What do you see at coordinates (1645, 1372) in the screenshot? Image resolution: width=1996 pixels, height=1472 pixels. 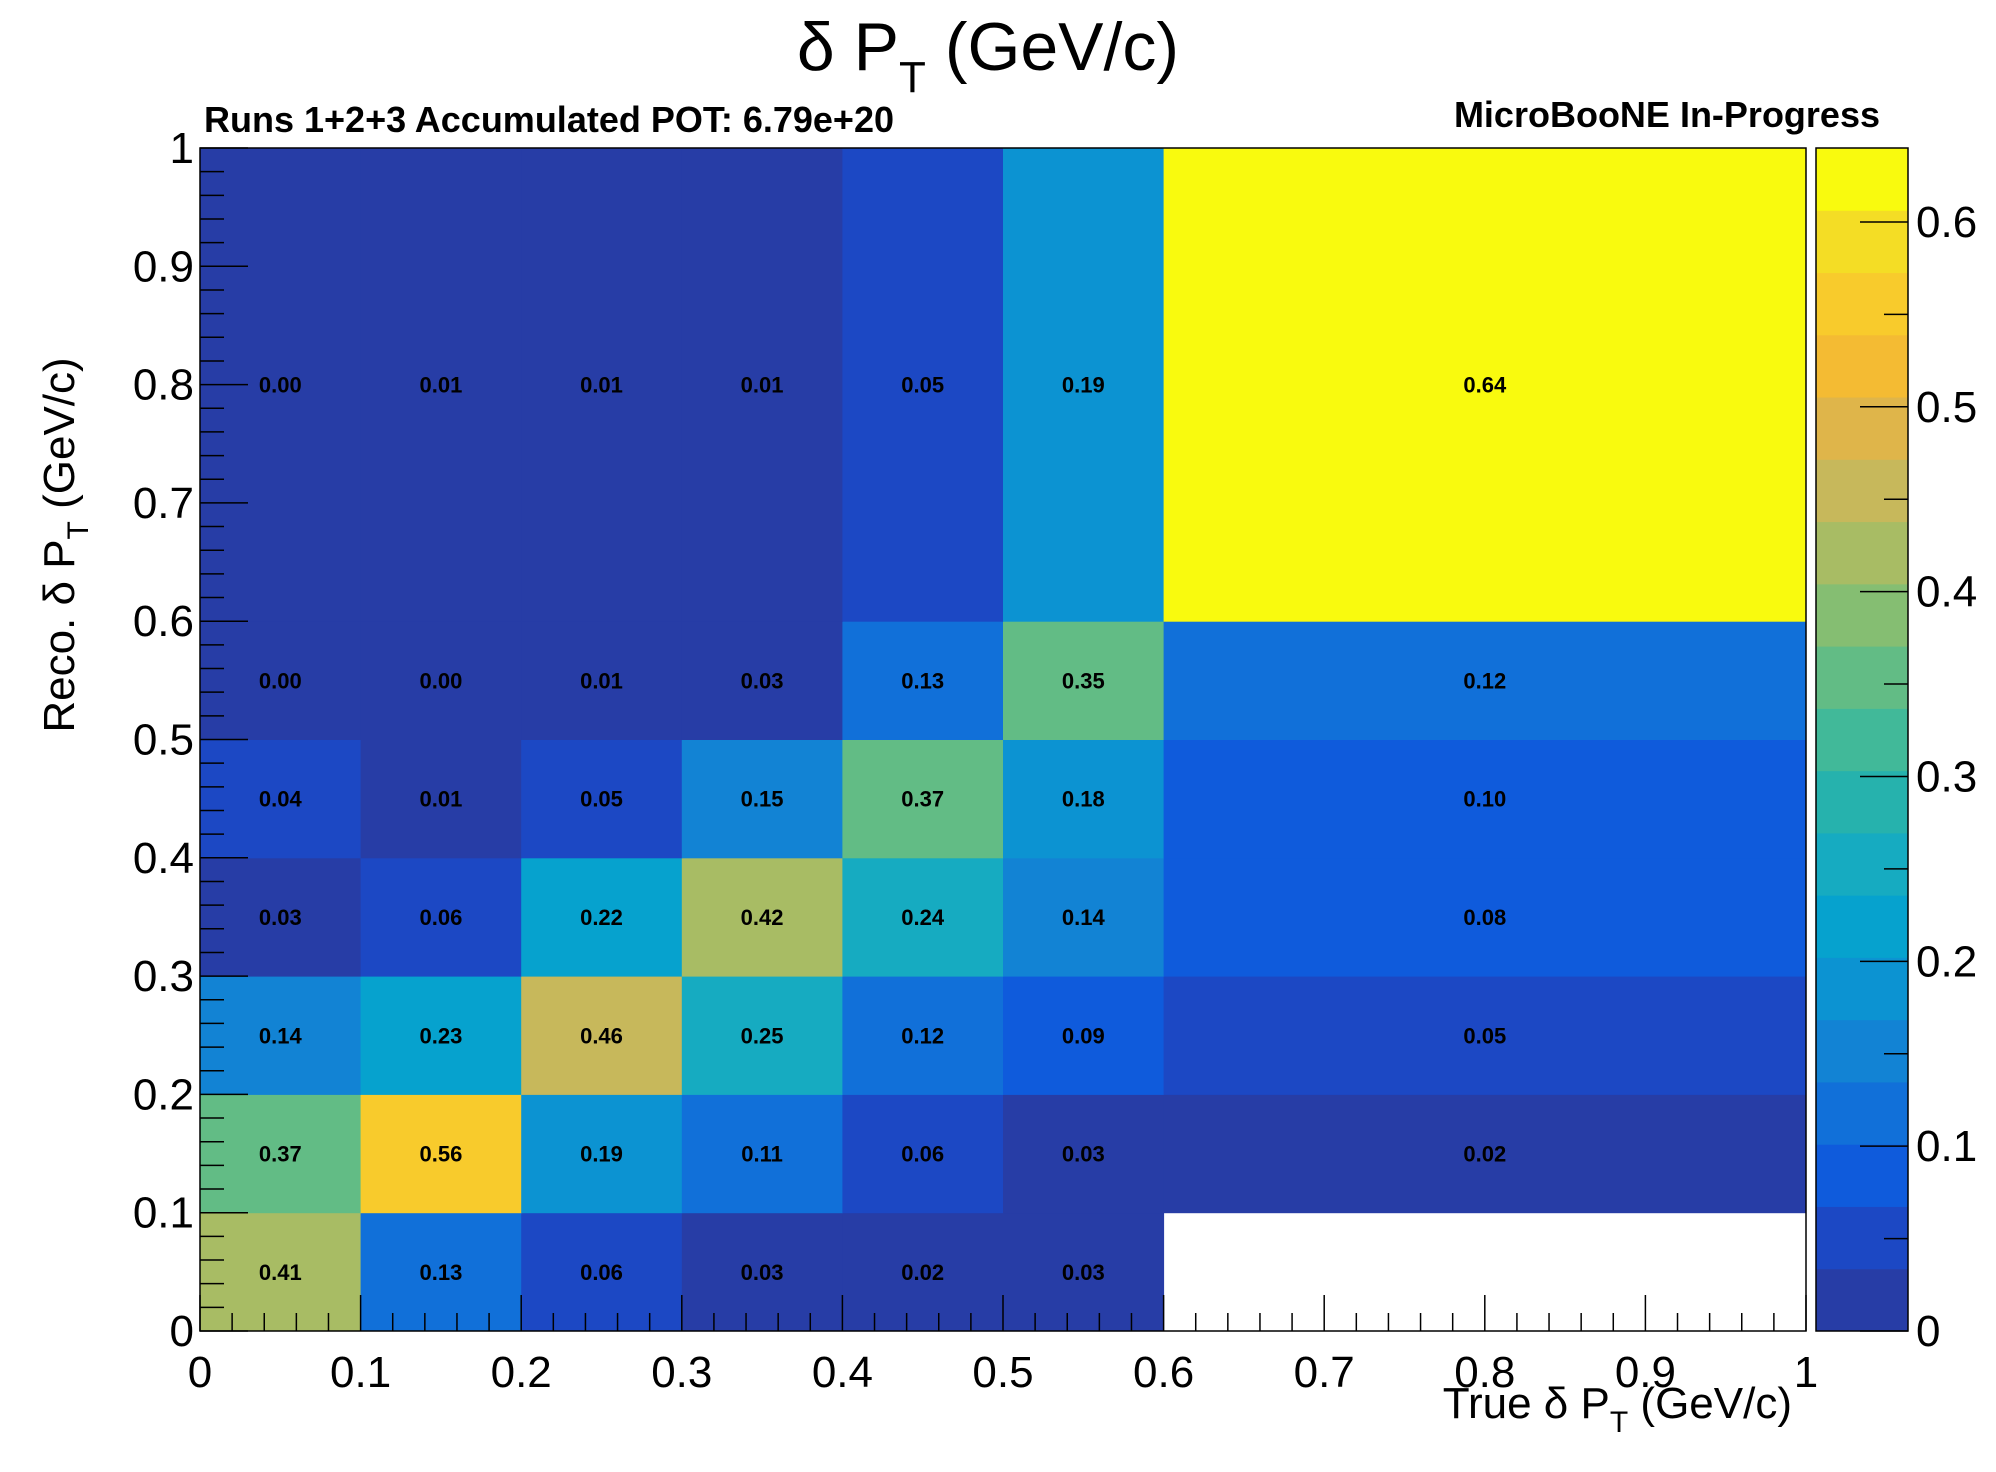 I see `x-tick-label: 0.9` at bounding box center [1645, 1372].